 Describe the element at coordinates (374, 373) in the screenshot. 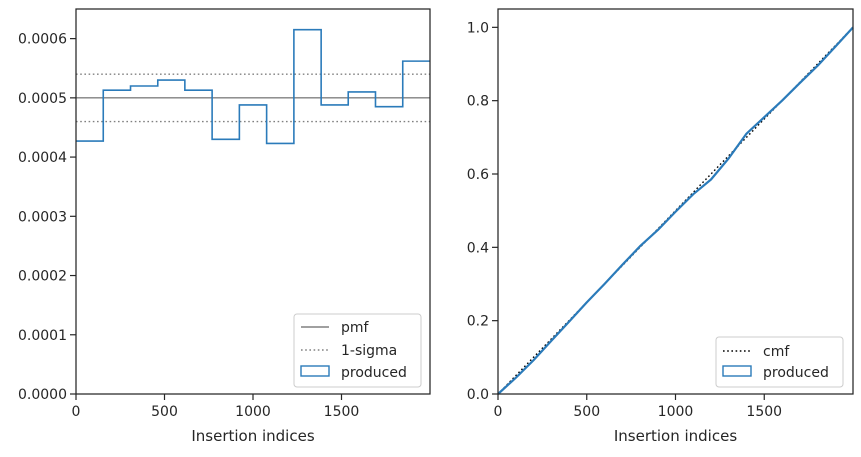

I see `legend-produced-label: produced` at that location.